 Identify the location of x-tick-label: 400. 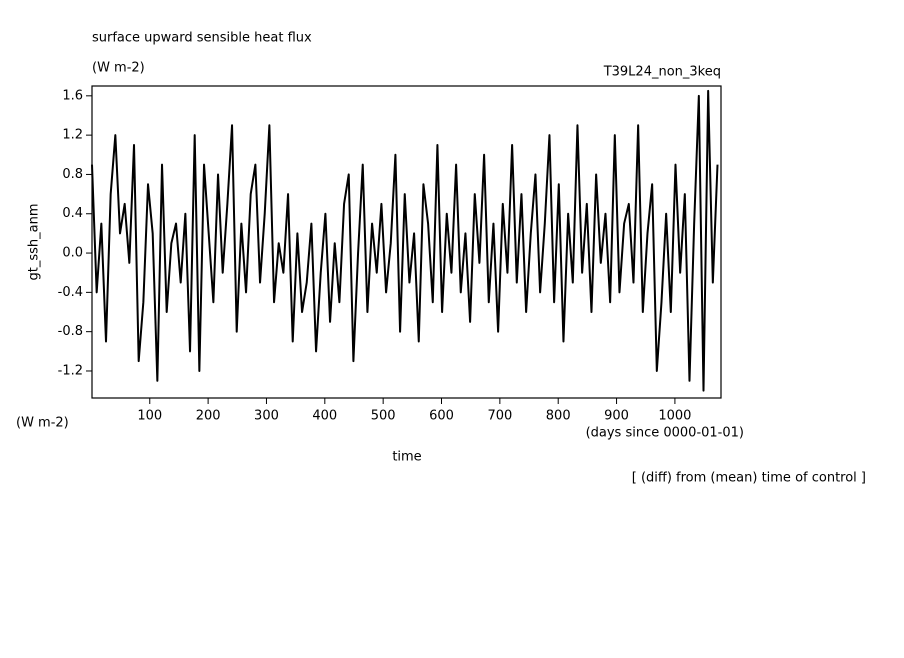
(324, 416).